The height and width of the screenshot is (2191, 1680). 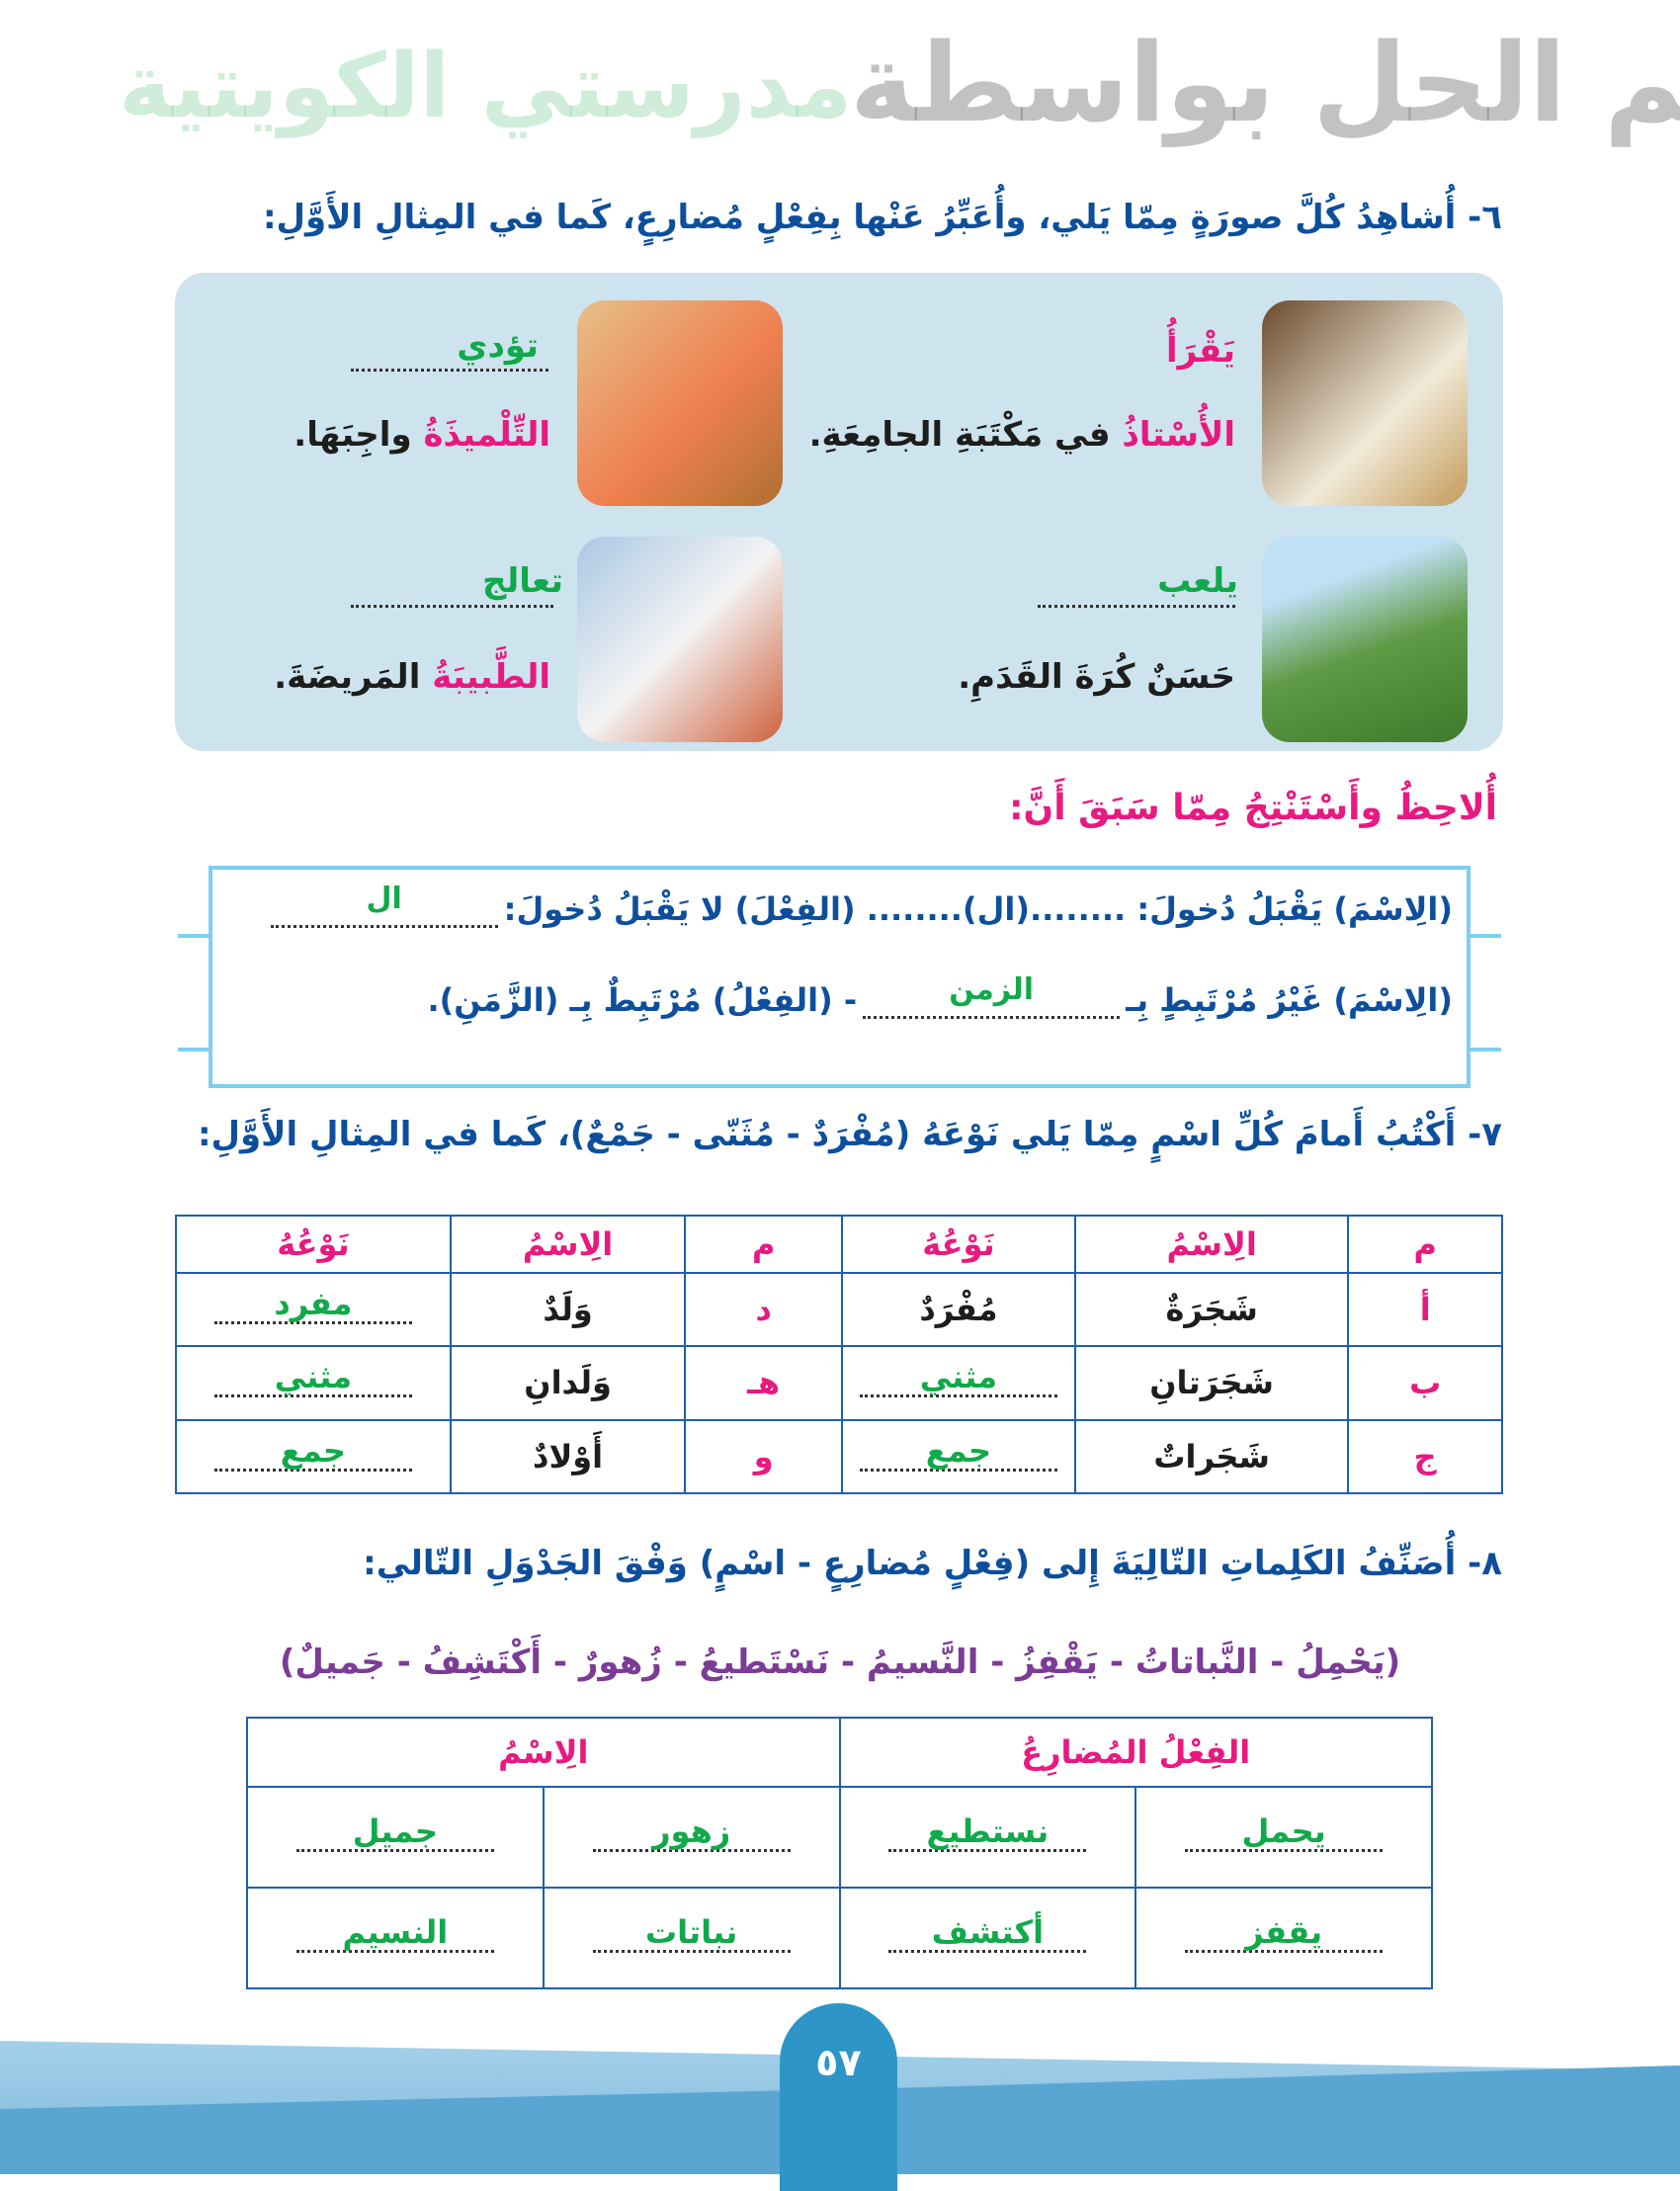 I want to click on watermark-text-2: مدرستي الكويتية, so click(x=486, y=86).